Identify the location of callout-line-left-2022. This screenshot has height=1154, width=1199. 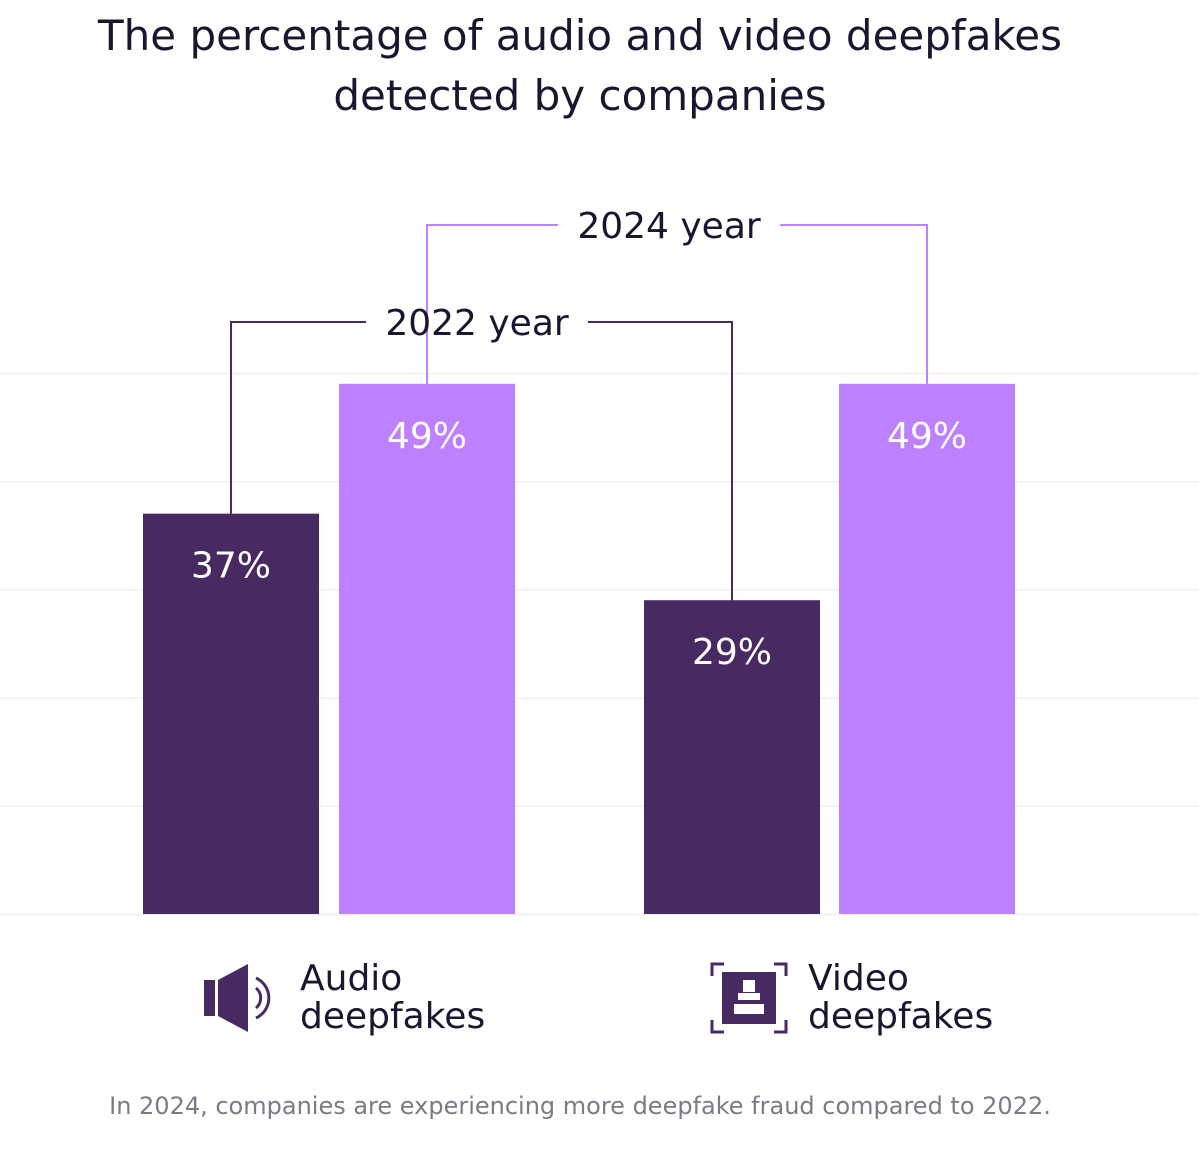
(298, 417).